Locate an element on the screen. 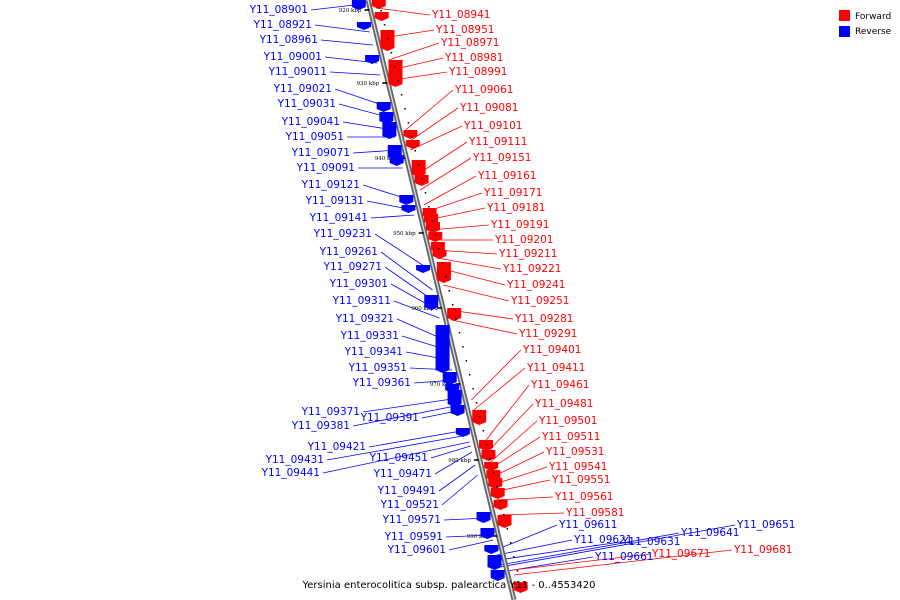  forward-gene-label: Y11_09151 is located at coordinates (501, 158).